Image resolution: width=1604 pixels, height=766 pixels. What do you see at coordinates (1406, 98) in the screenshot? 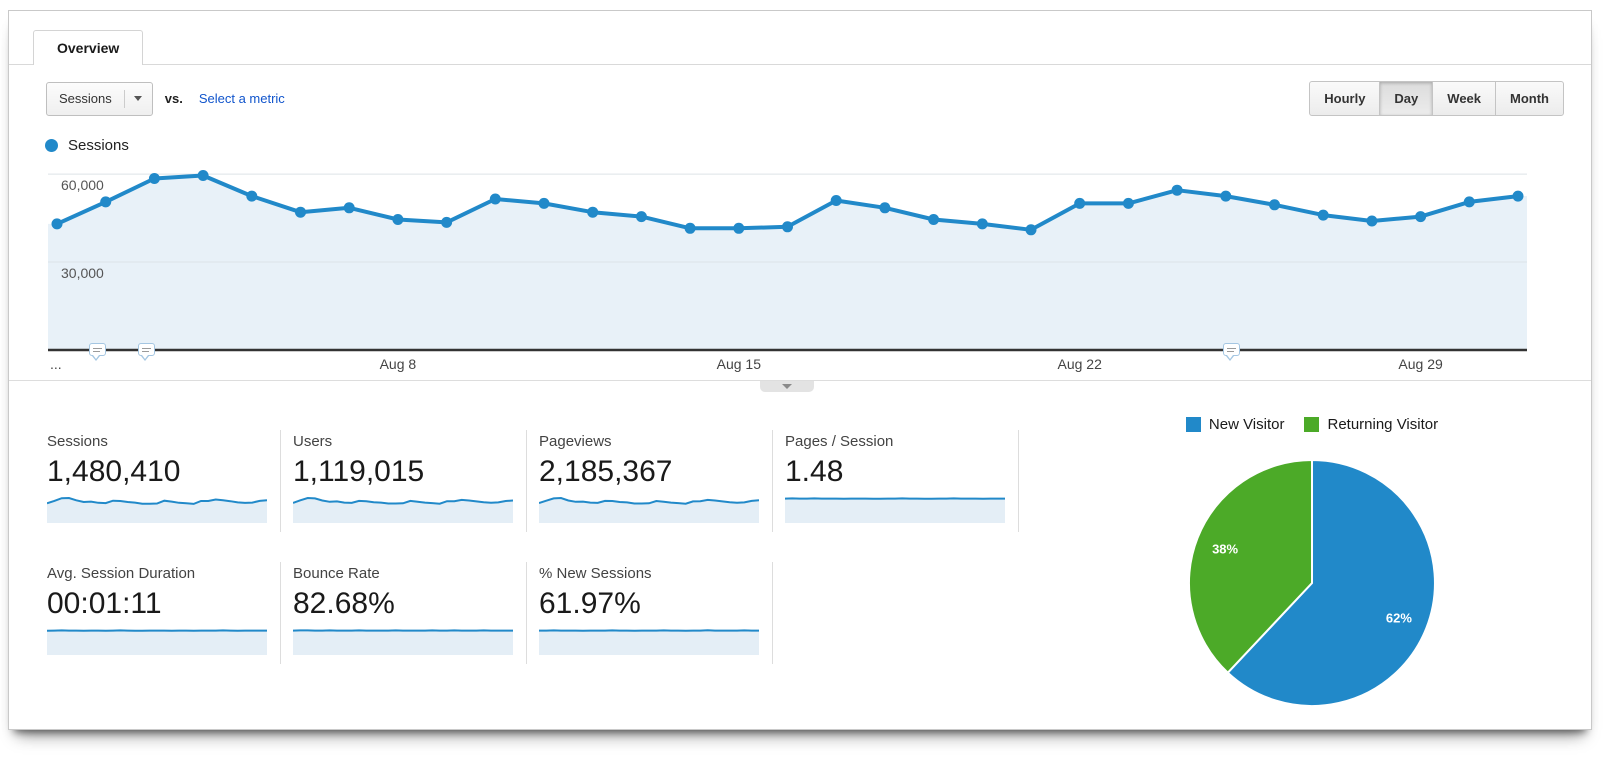
I see `granularity-day-button: Day` at bounding box center [1406, 98].